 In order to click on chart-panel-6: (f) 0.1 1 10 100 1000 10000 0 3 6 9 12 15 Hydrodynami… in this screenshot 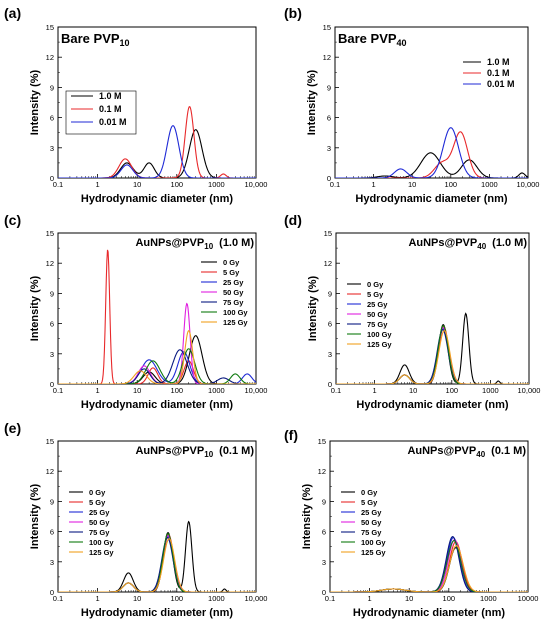, I will do `click(411, 523)`.